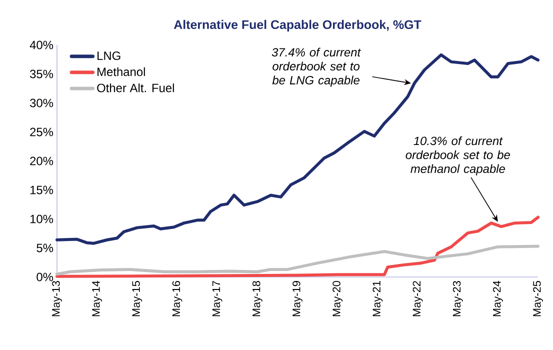 The image size is (553, 350). I want to click on legend-label: Methanol, so click(121, 71).